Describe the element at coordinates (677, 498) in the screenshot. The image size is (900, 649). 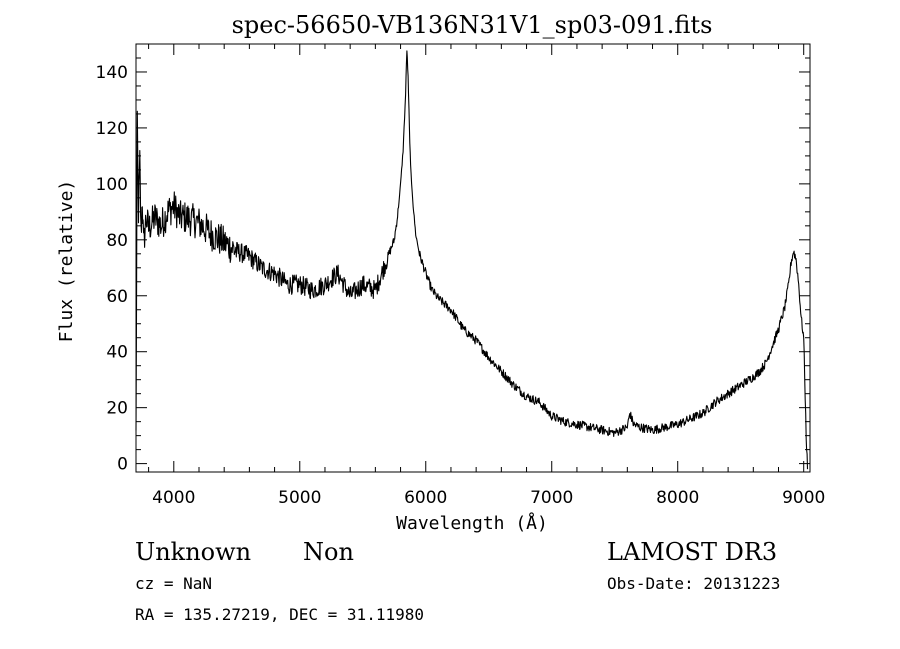
I see `x-tick-label: 8000` at that location.